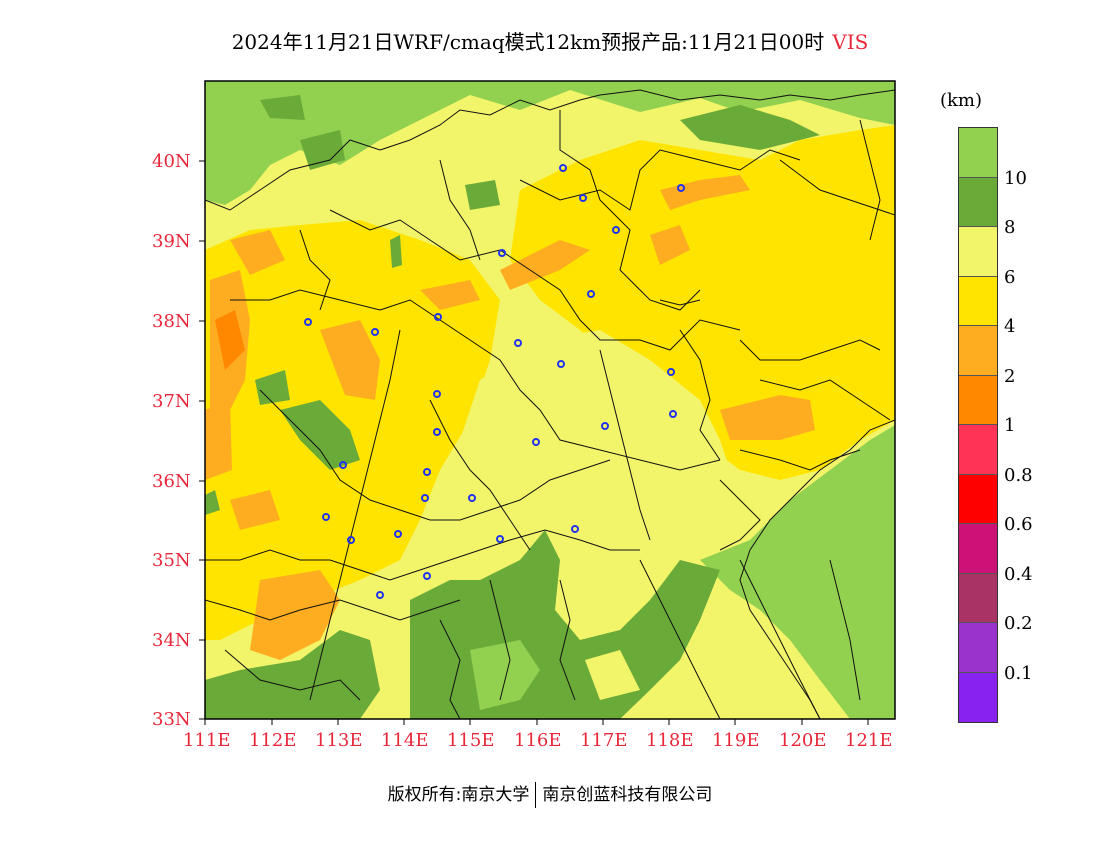 This screenshot has width=1100, height=850. Describe the element at coordinates (850, 42) in the screenshot. I see `title-variable: VIS` at that location.